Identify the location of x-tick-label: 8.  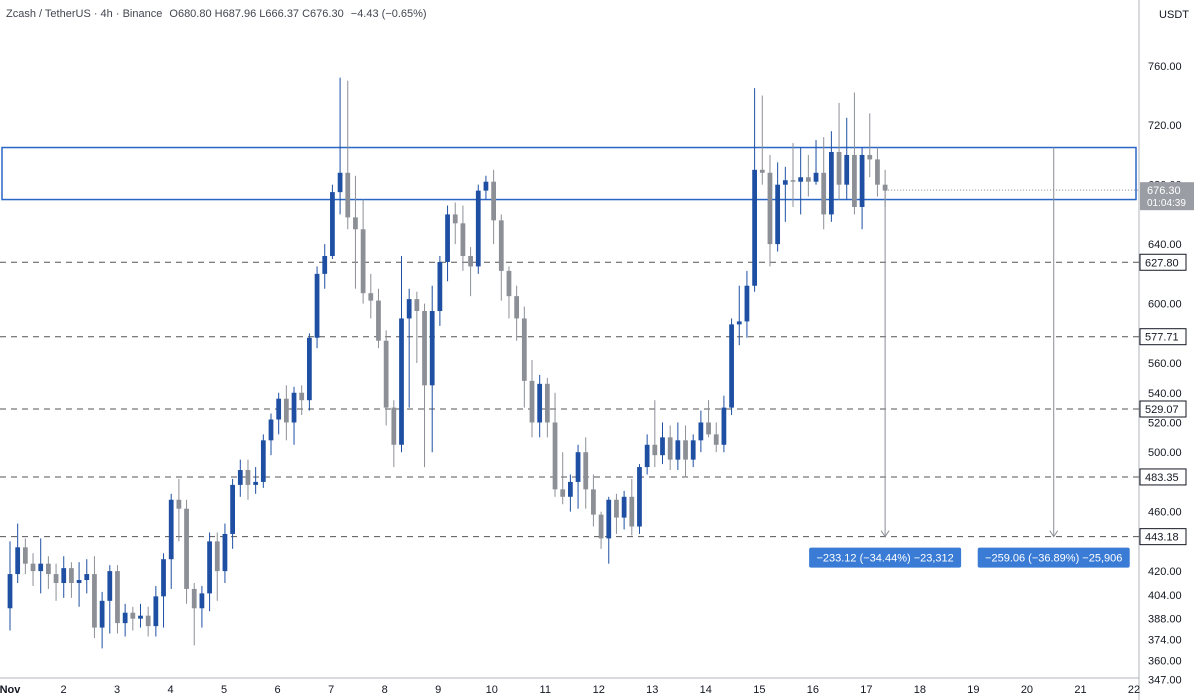
(385, 690).